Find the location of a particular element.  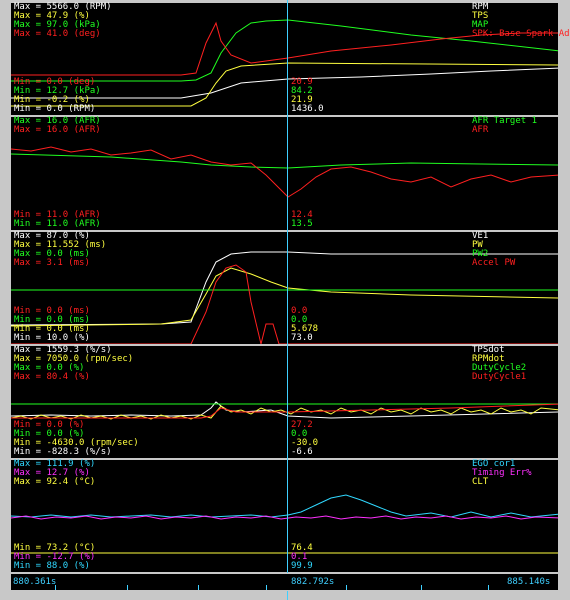

timeline-start-time: 880.361s is located at coordinates (35, 582).